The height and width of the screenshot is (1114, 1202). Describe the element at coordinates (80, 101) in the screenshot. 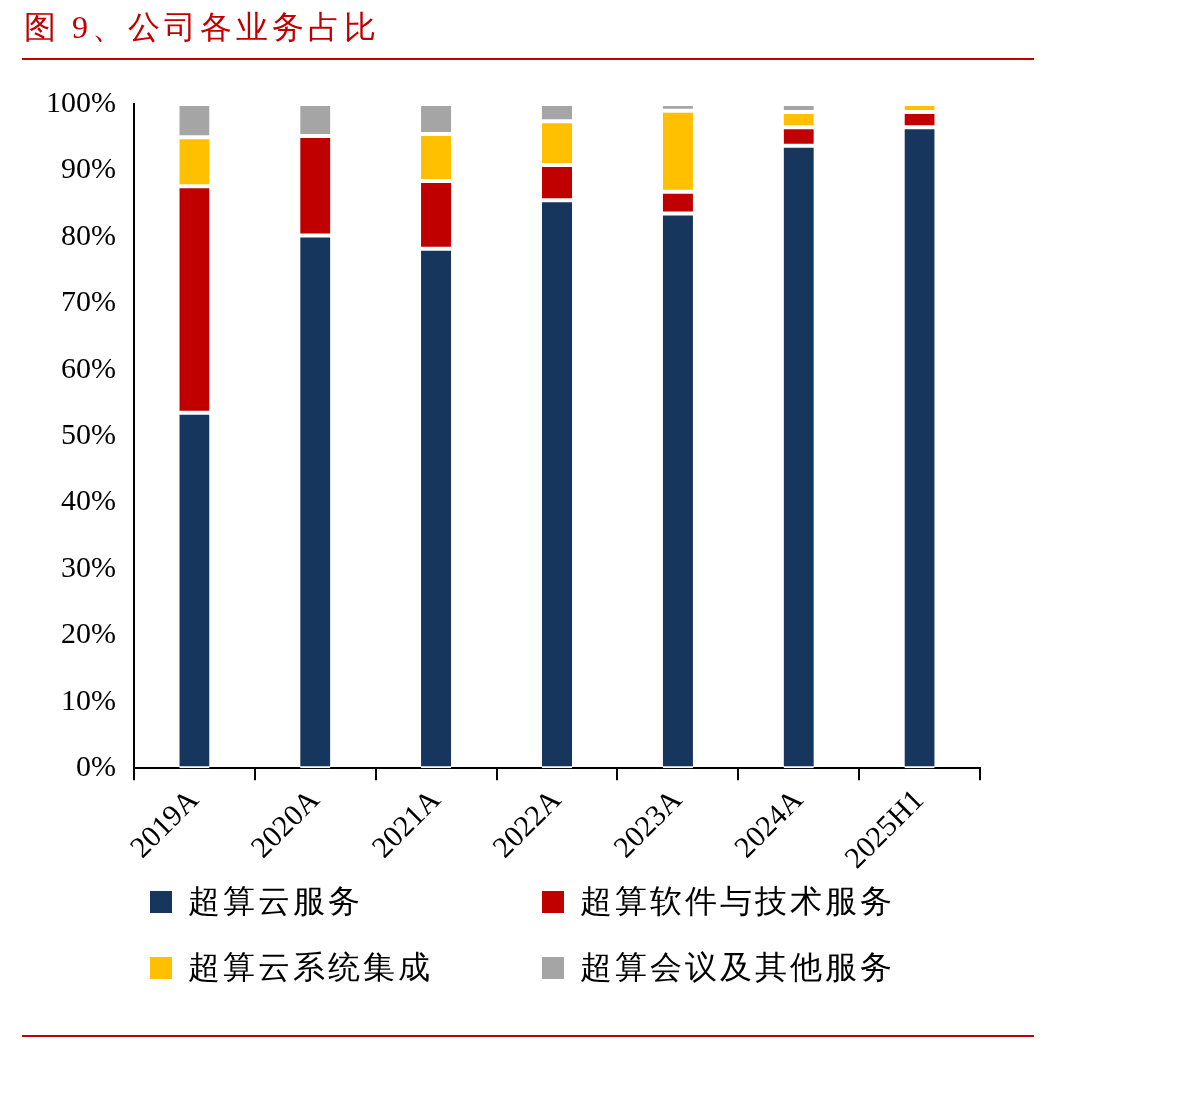

I see `y-tick-label: 100%` at that location.